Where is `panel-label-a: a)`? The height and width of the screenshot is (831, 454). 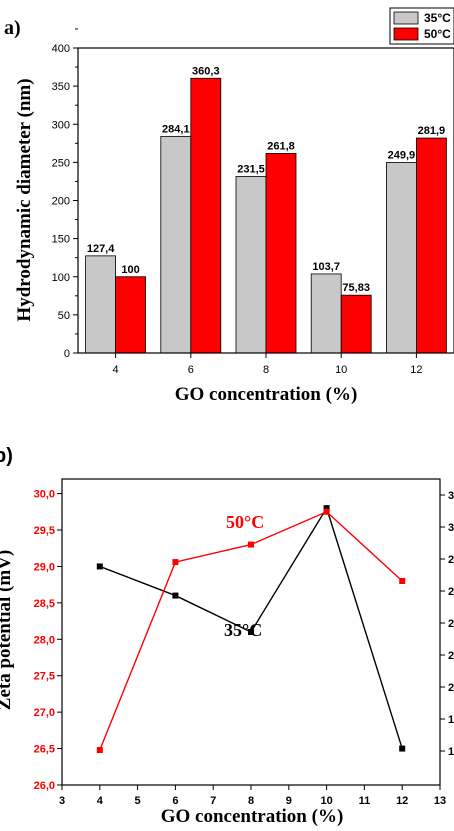
panel-label-a: a) is located at coordinates (12, 28).